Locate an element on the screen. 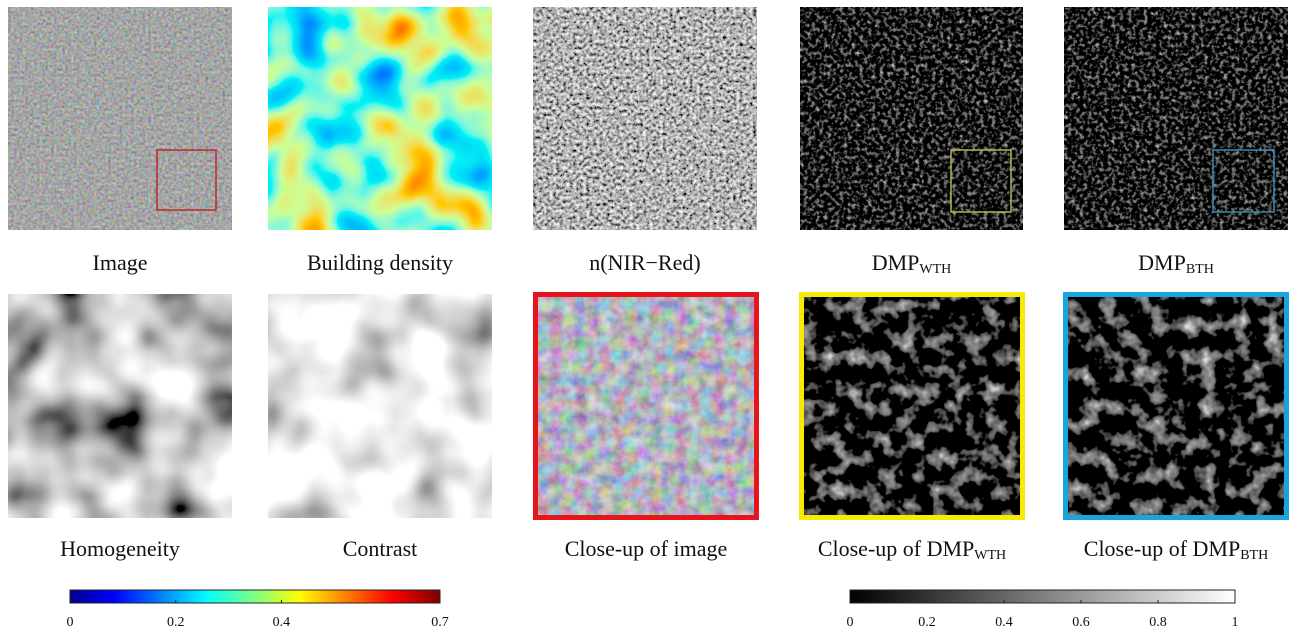  caption-text: Contrast is located at coordinates (380, 548).